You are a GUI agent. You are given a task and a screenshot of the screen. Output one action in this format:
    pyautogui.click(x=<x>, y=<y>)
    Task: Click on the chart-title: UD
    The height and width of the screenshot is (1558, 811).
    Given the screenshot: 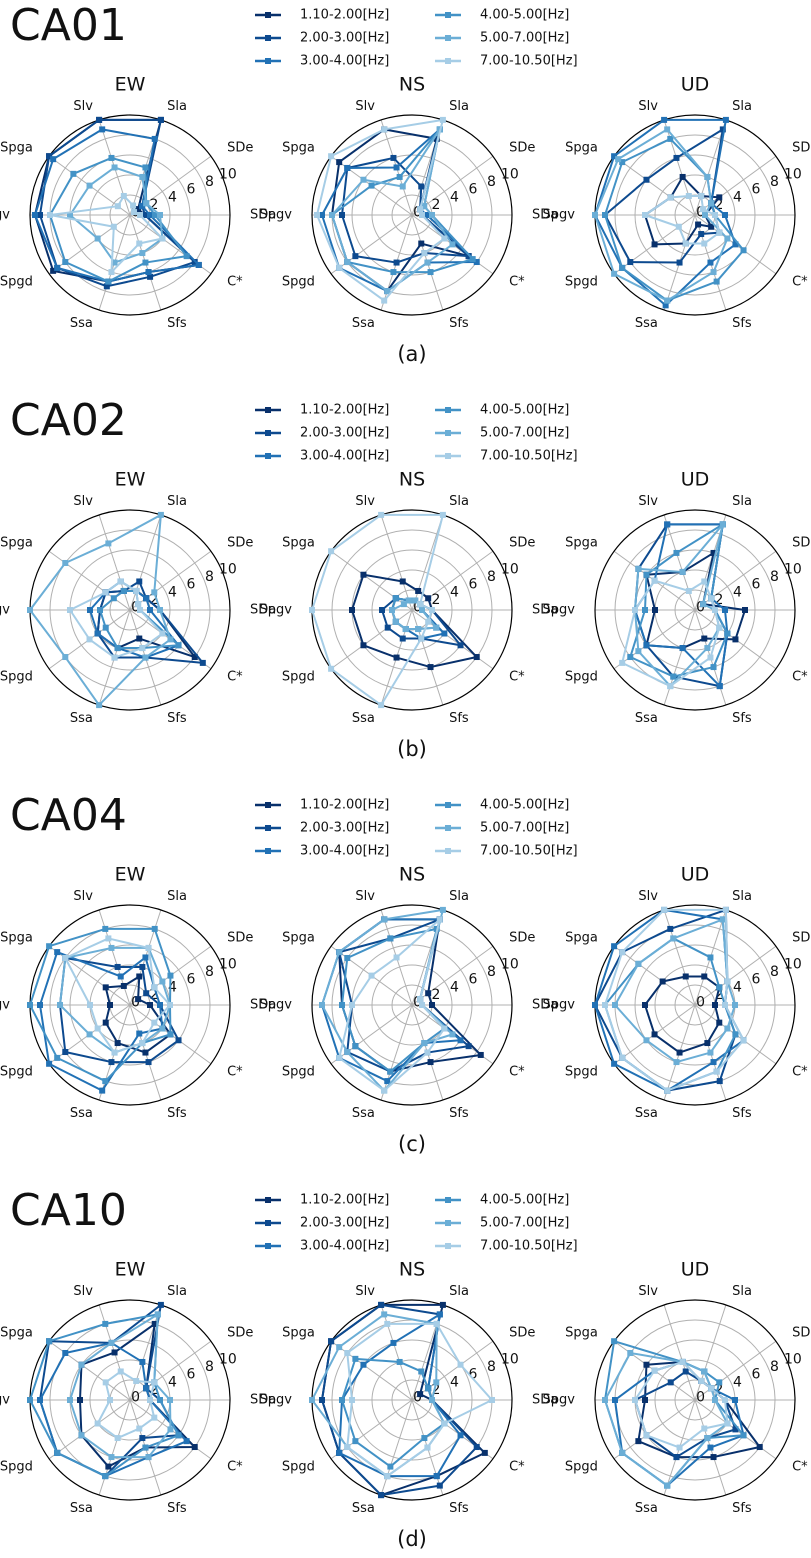 What is the action you would take?
    pyautogui.click(x=695, y=875)
    